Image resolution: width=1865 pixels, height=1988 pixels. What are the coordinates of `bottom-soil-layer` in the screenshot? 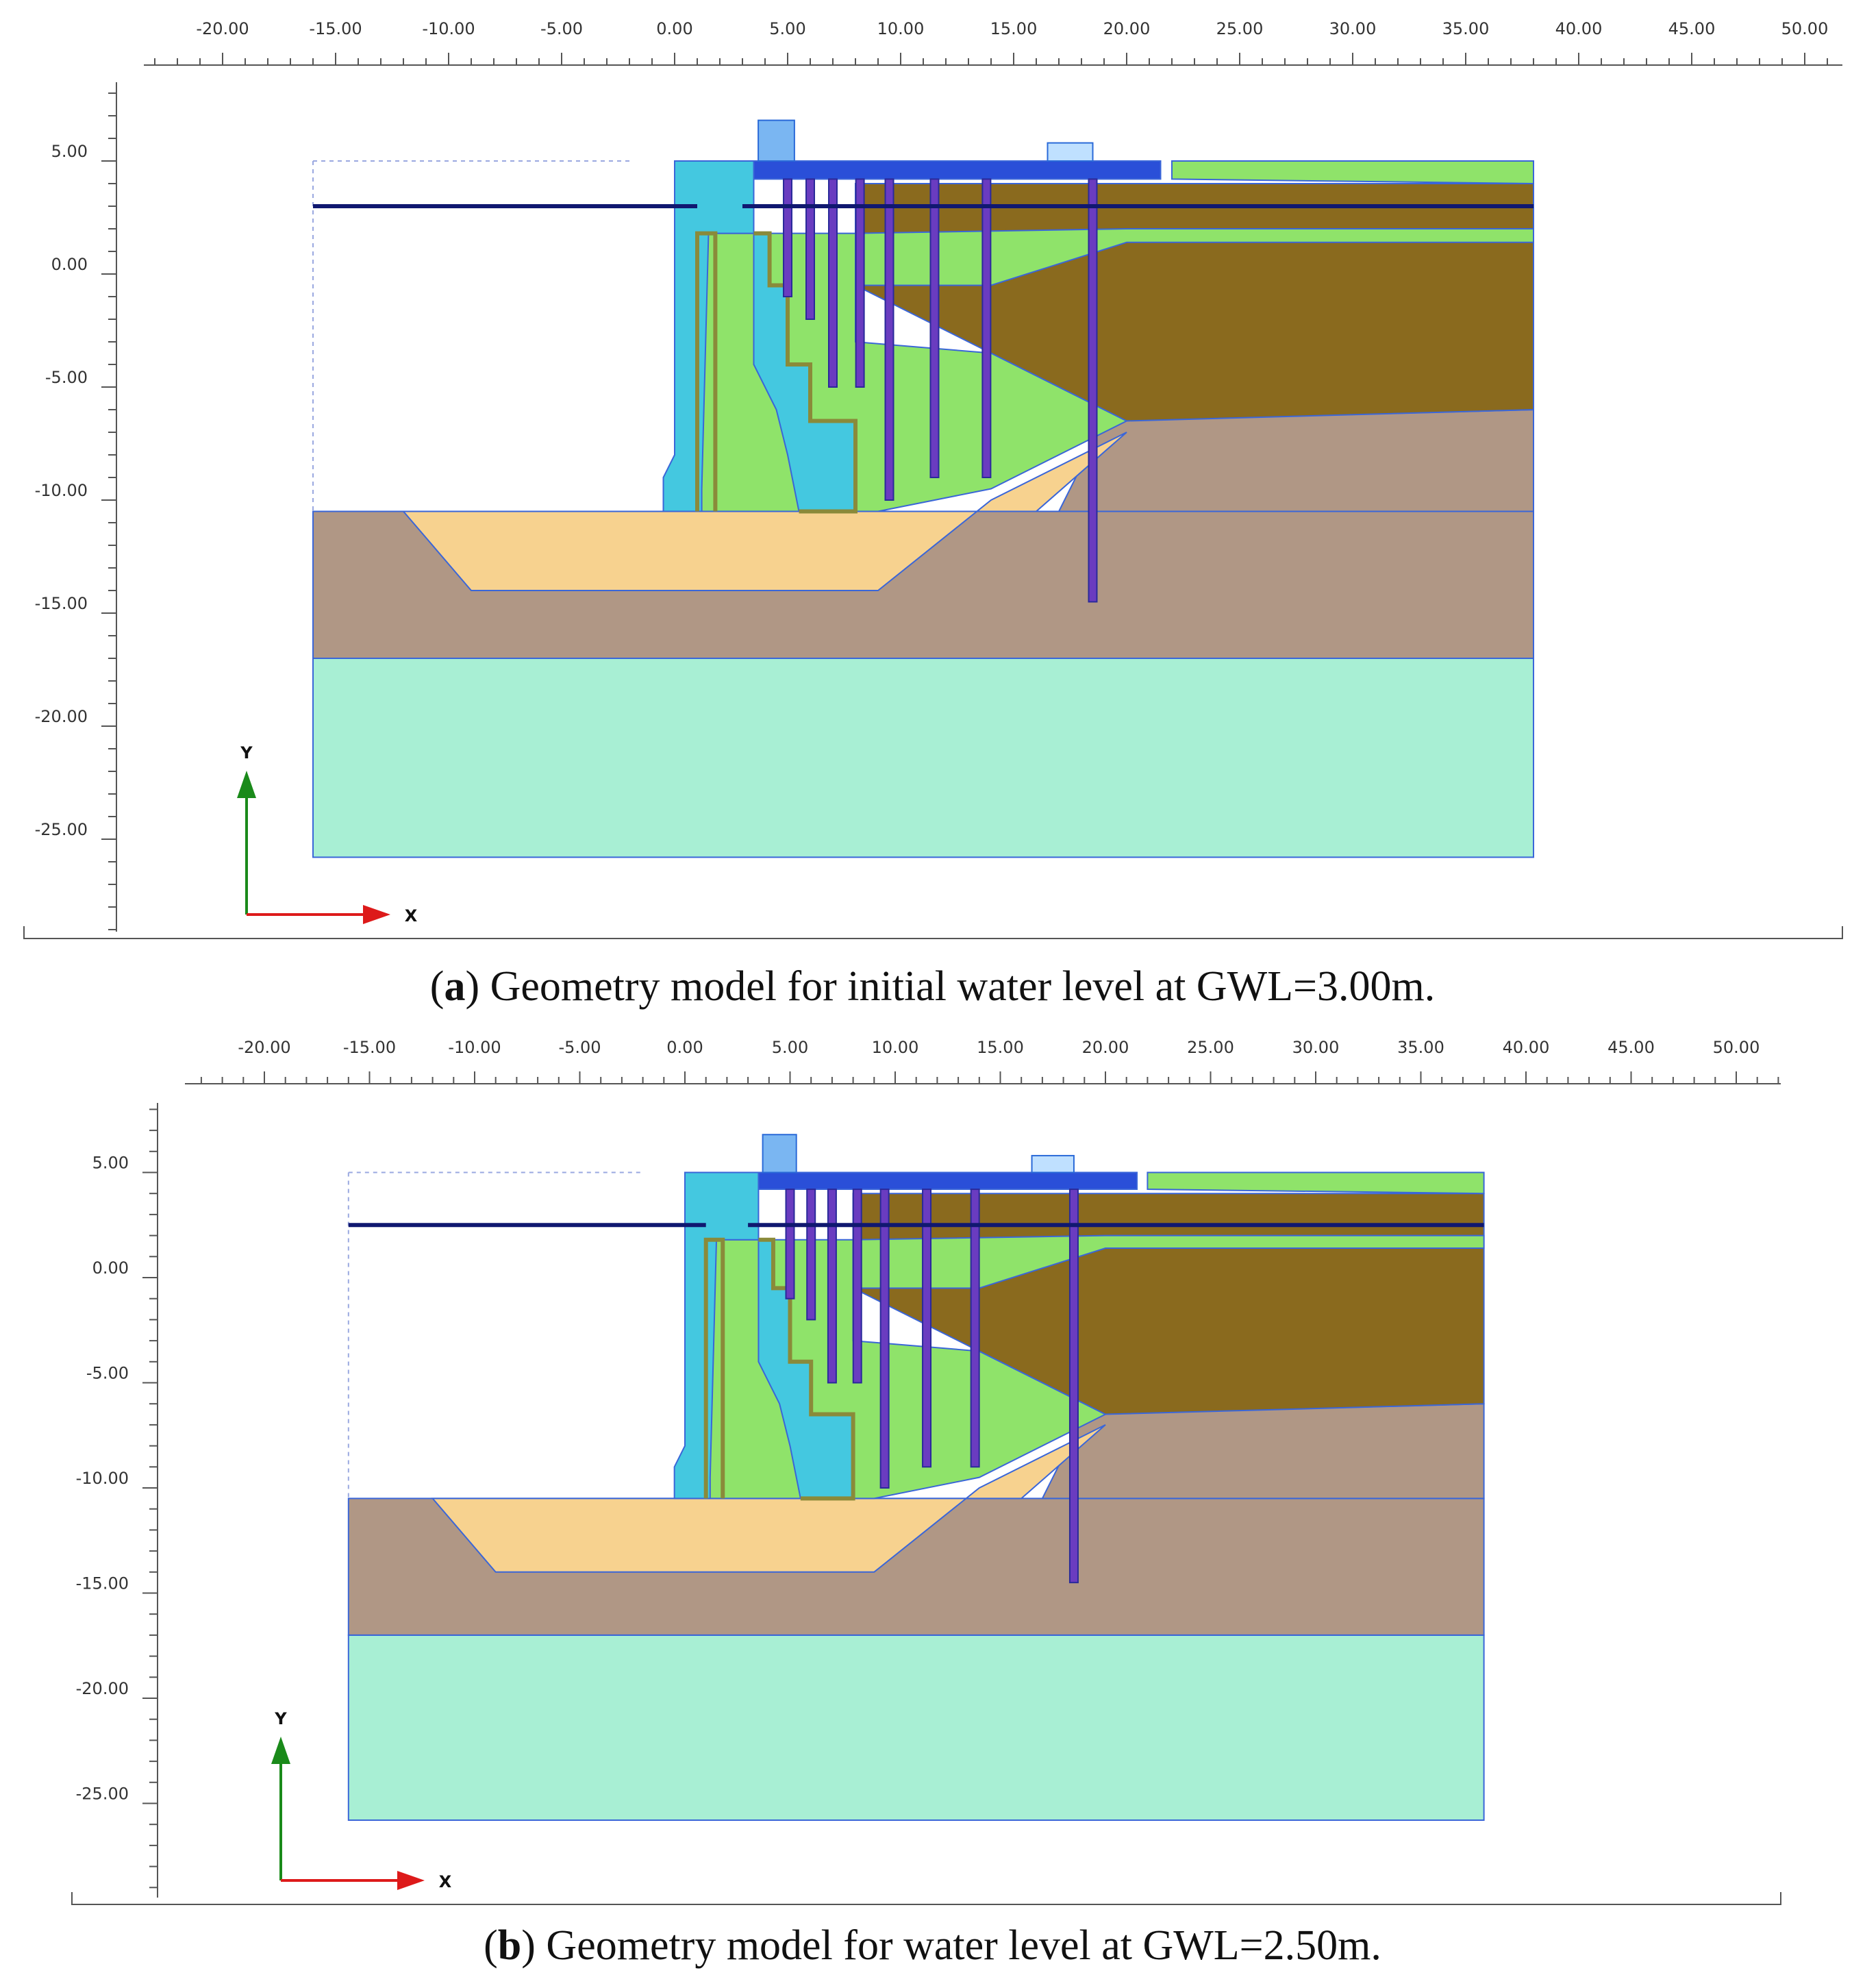 It's located at (923, 758).